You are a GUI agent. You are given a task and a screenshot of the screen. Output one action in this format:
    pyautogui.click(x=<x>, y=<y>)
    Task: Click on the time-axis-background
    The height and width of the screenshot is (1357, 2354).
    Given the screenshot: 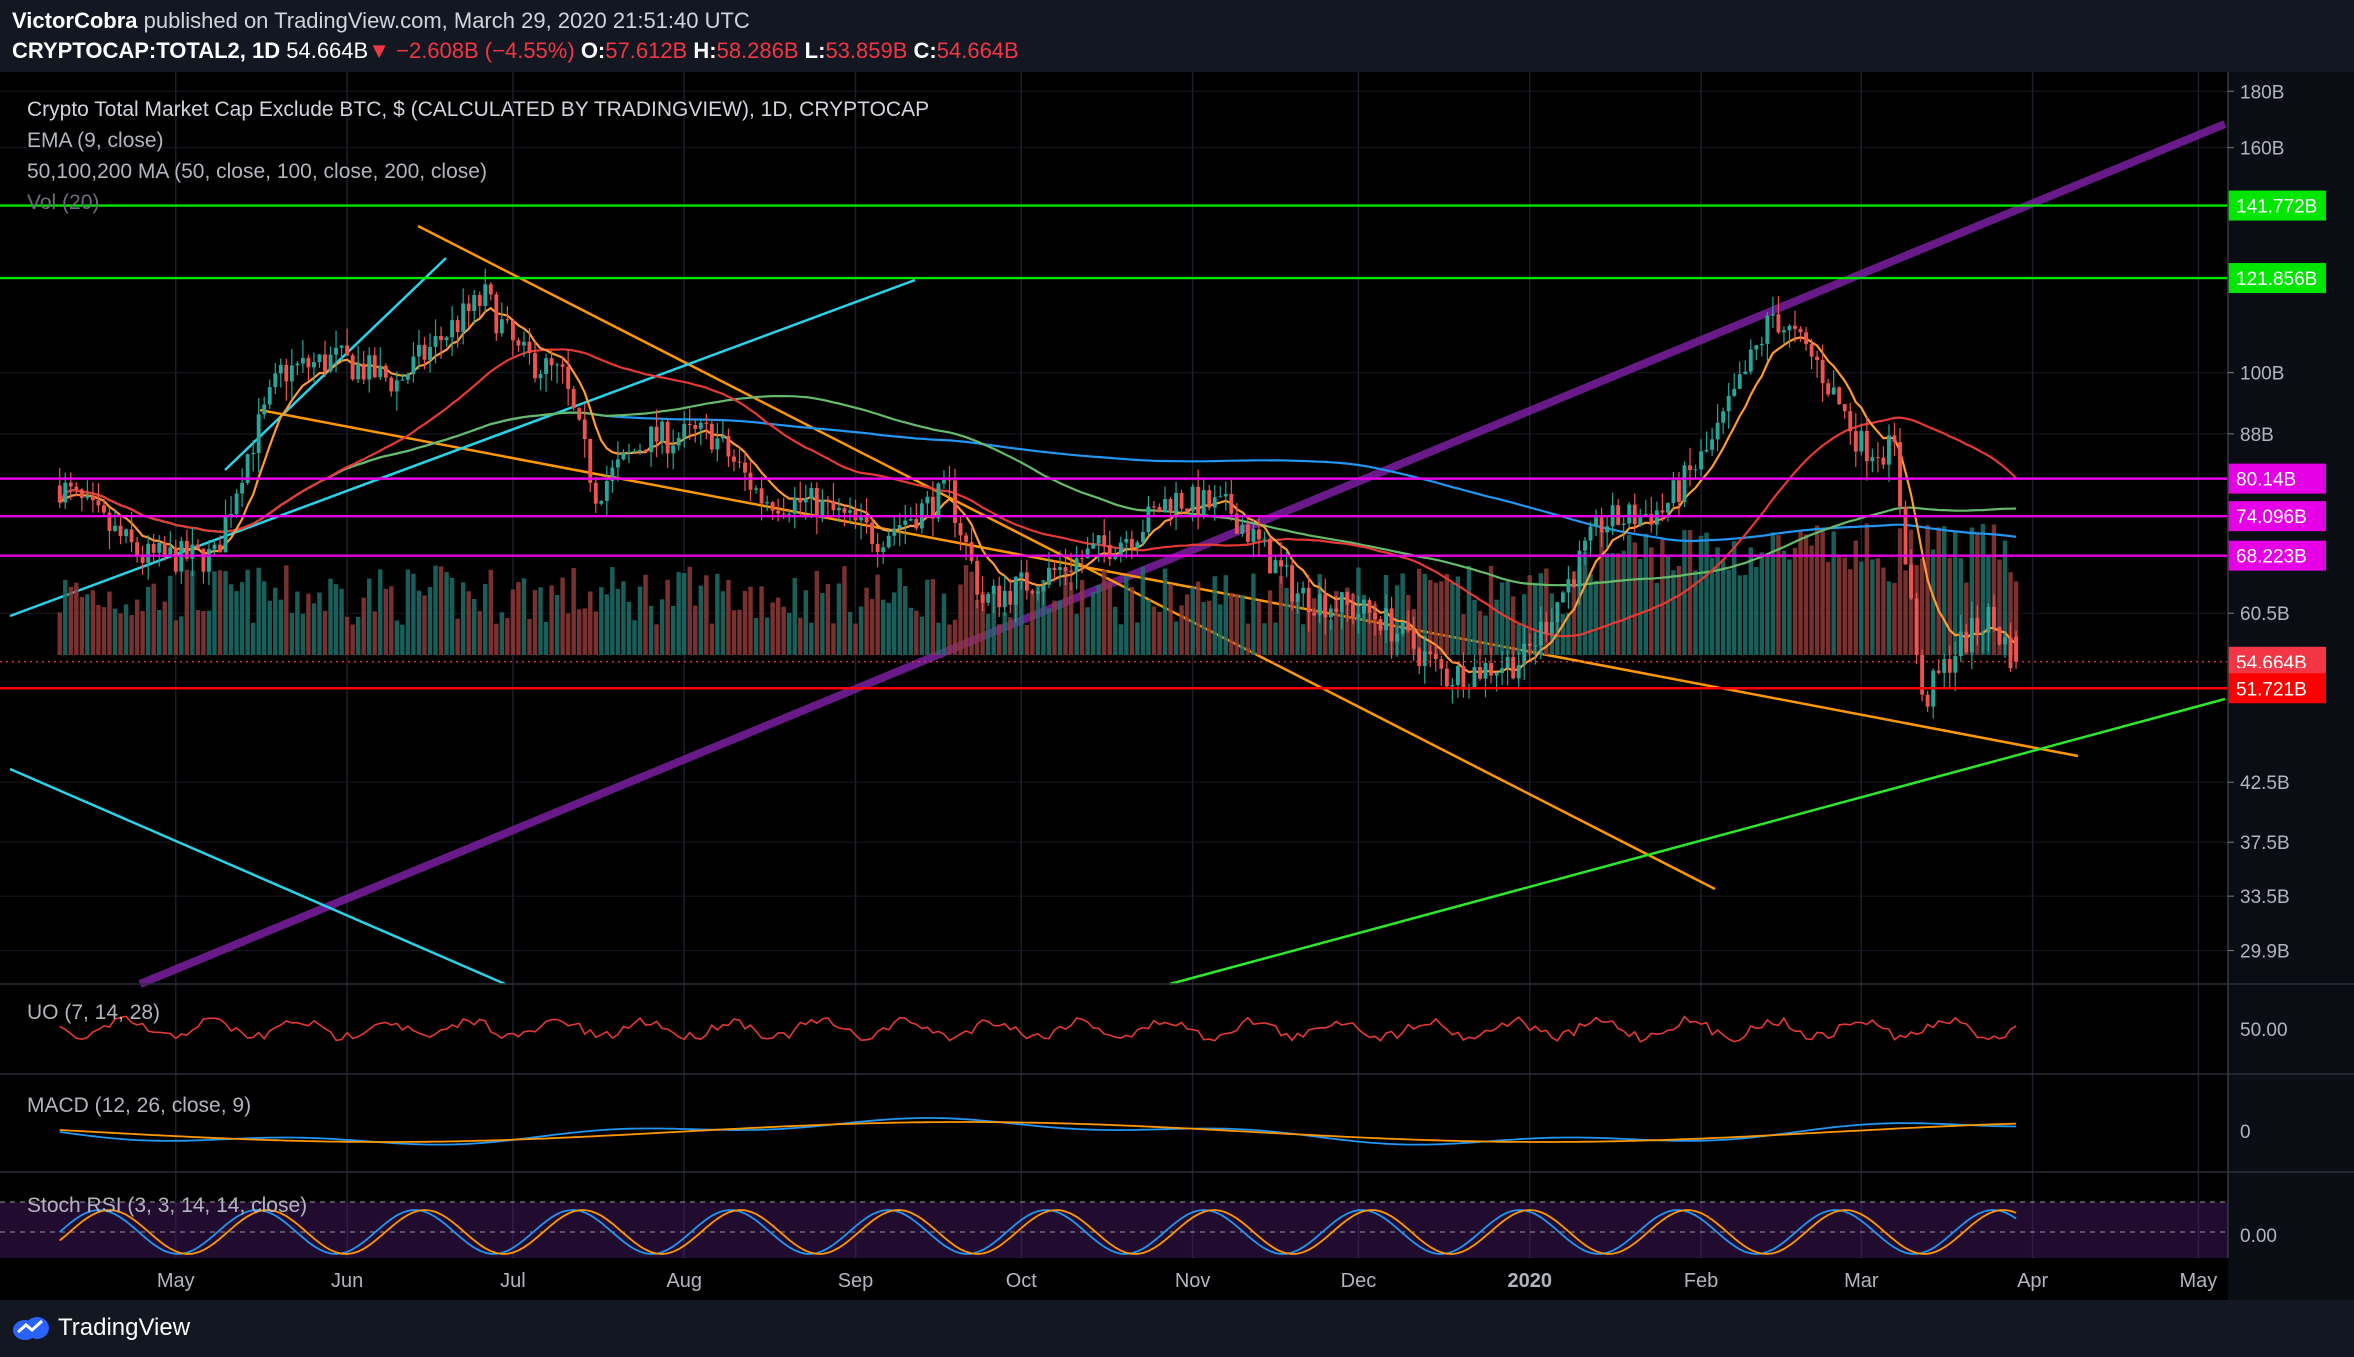 What is the action you would take?
    pyautogui.click(x=1114, y=1279)
    